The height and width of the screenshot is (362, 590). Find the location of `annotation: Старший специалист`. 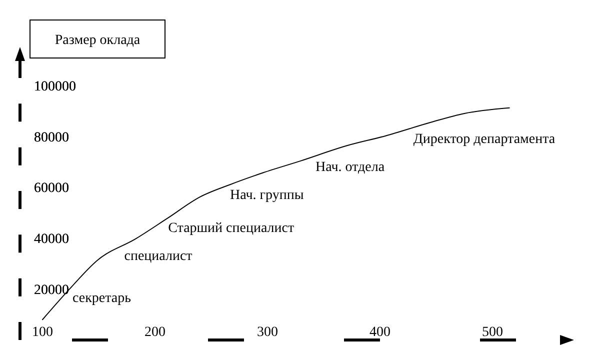

annotation: Старший специалист is located at coordinates (231, 228).